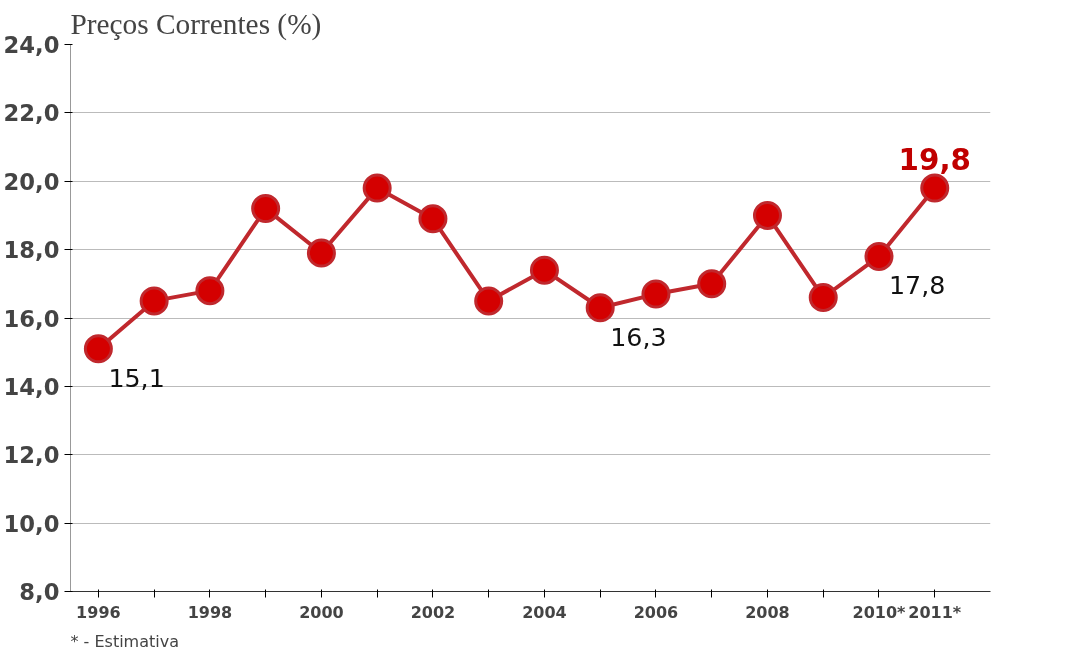 The image size is (1070, 664). What do you see at coordinates (210, 612) in the screenshot?
I see `x-tick-label: 1998` at bounding box center [210, 612].